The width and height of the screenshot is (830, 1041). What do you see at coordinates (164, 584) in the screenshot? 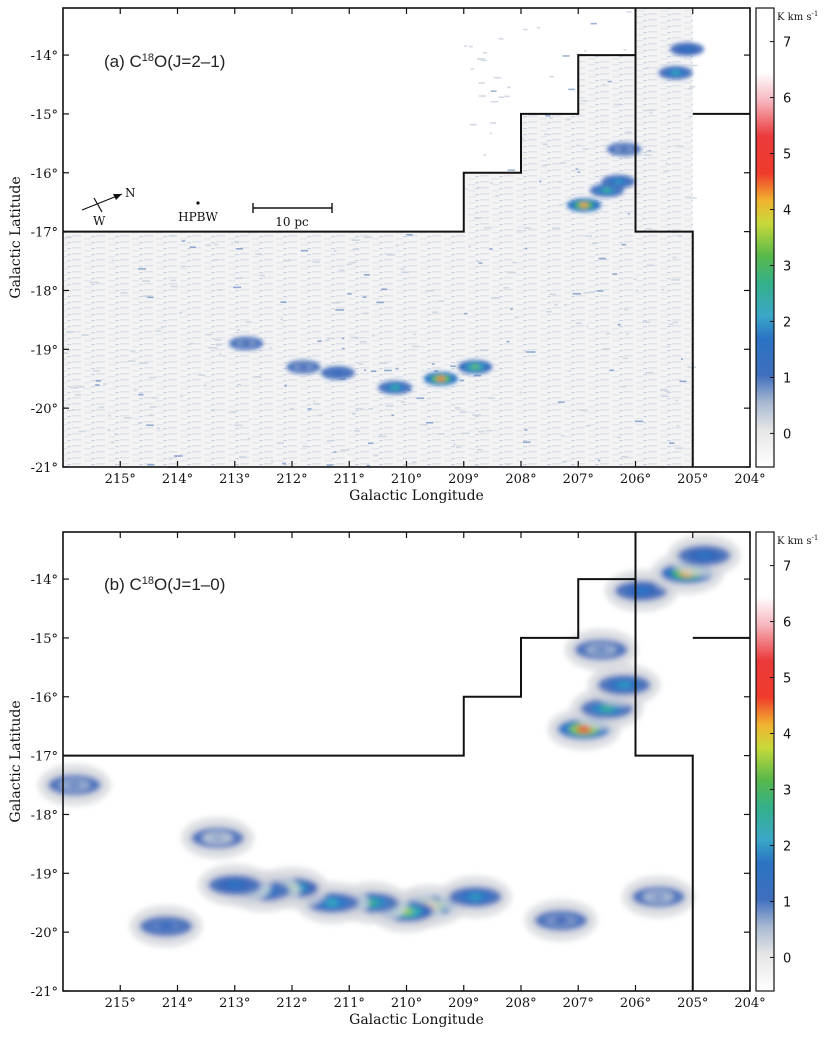
I see `panel-label: (b) C18O(J=1–0)` at bounding box center [164, 584].